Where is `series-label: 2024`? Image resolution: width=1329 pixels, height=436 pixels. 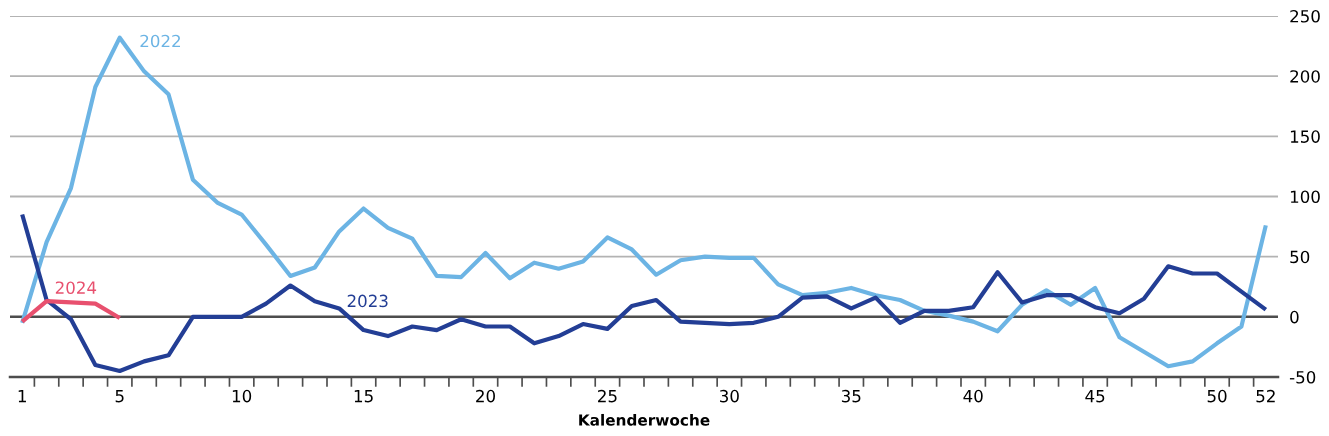 series-label: 2024 is located at coordinates (76, 287).